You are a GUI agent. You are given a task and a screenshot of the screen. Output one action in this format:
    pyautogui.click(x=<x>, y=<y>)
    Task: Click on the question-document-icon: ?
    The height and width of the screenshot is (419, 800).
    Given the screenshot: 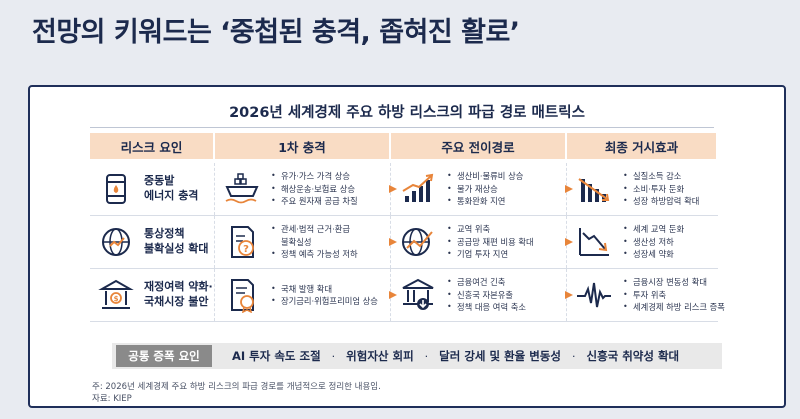 What is the action you would take?
    pyautogui.click(x=242, y=242)
    